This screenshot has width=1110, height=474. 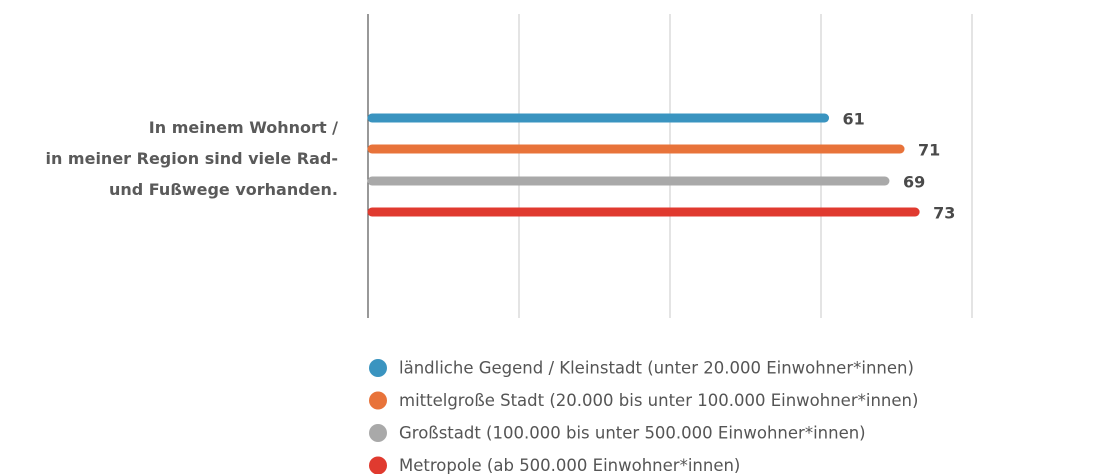 What do you see at coordinates (944, 213) in the screenshot?
I see `value-label: 73` at bounding box center [944, 213].